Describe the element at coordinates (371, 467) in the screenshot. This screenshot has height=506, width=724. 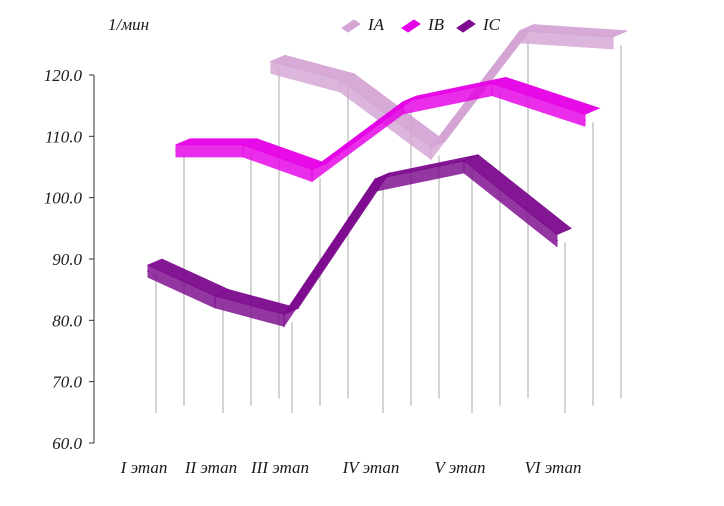
I see `x-tick-label: IV этап` at that location.